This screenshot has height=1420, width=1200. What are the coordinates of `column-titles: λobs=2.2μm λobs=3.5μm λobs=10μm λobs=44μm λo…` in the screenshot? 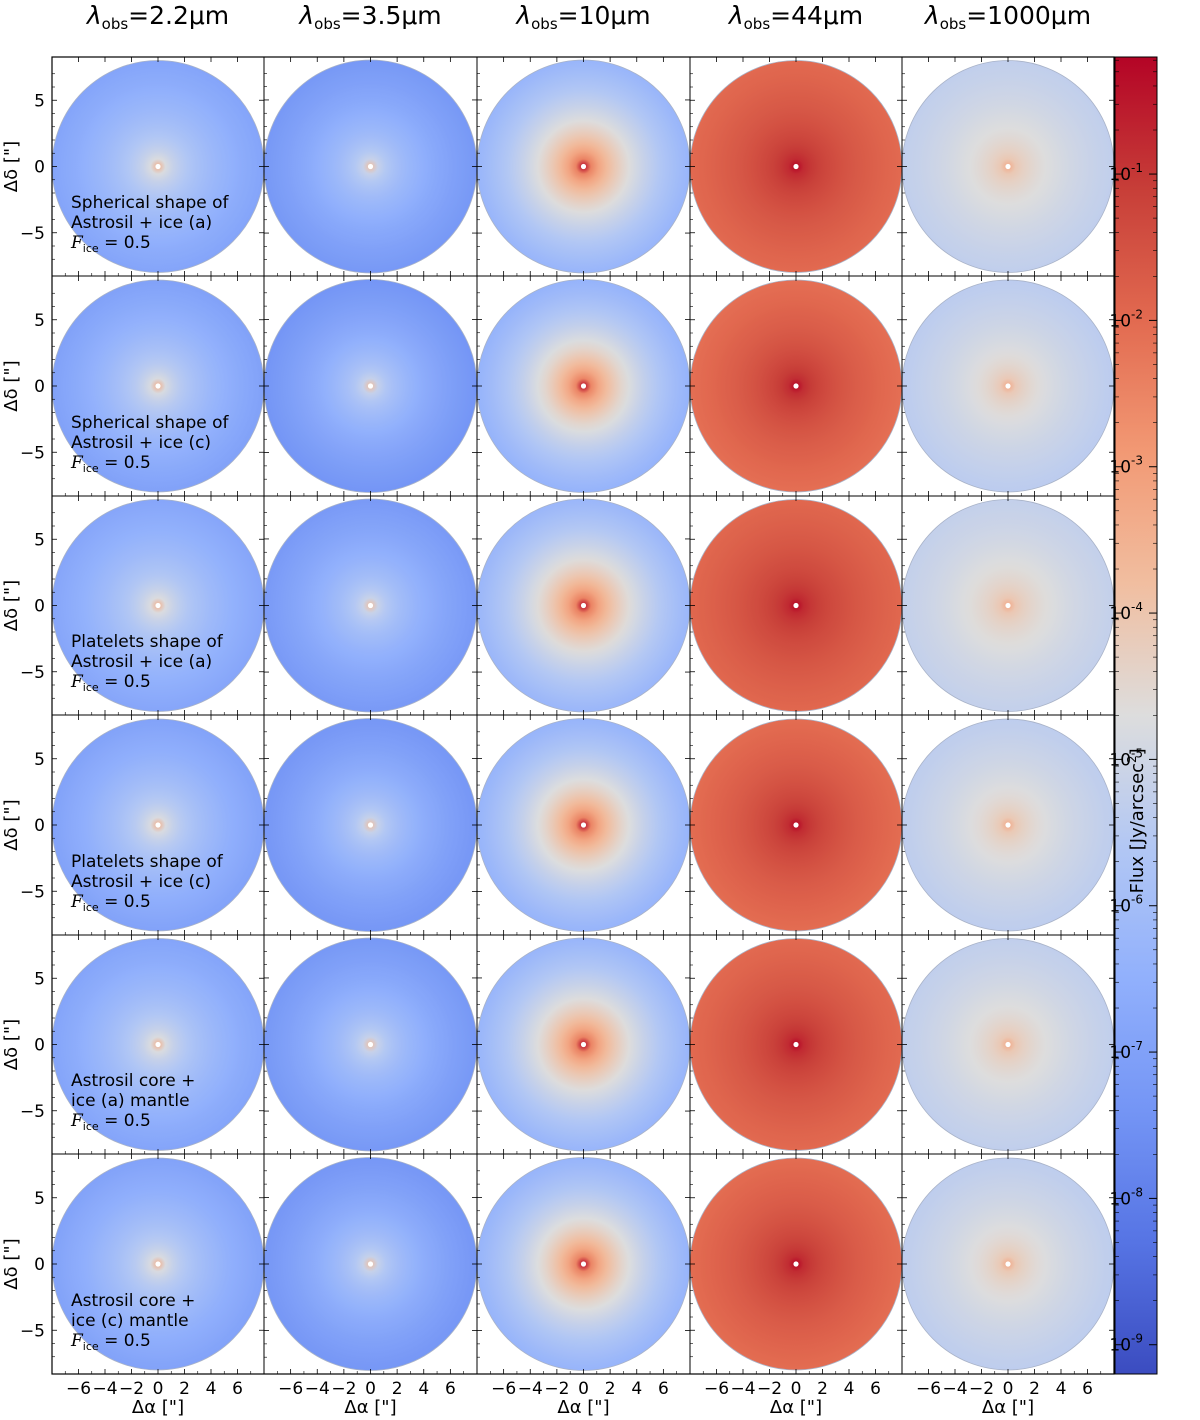 It's located at (588, 17).